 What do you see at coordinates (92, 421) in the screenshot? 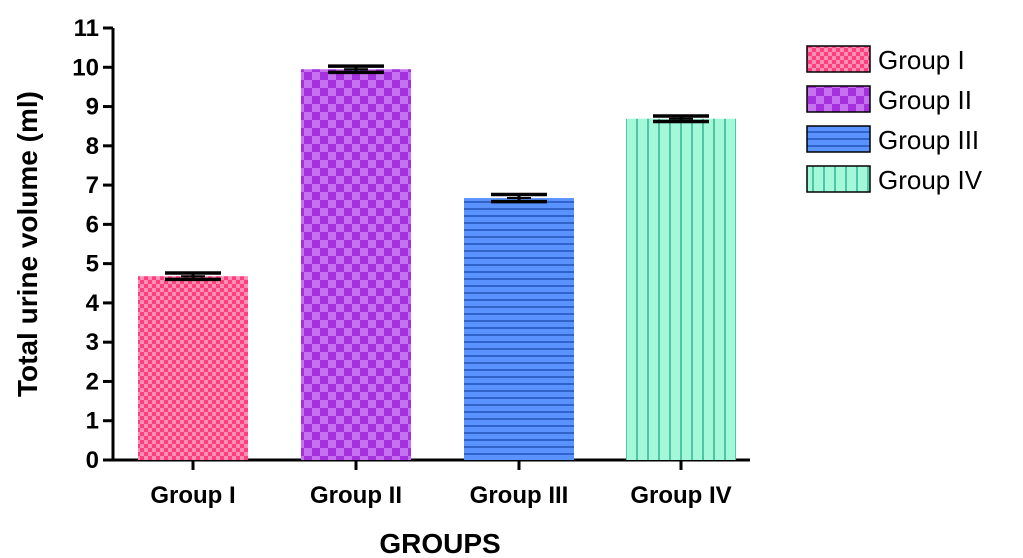
I see `y-tick-label: 1` at bounding box center [92, 421].